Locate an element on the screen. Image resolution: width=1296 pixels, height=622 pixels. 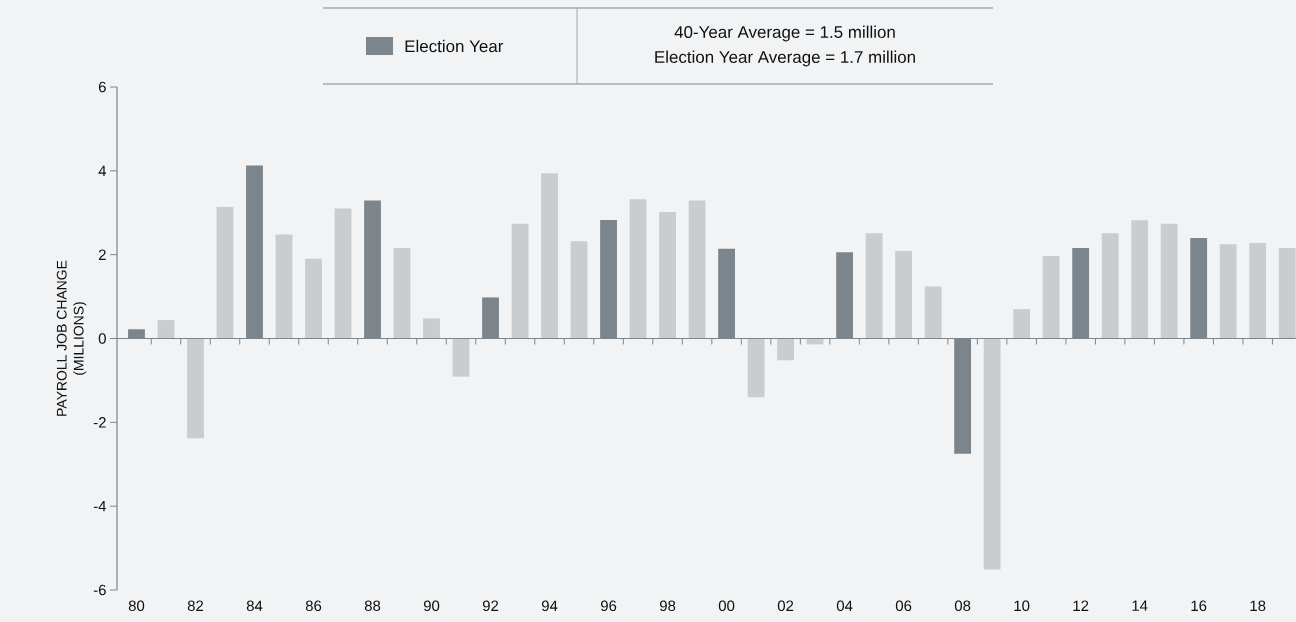
y-tick-label: 6 is located at coordinates (102, 87).